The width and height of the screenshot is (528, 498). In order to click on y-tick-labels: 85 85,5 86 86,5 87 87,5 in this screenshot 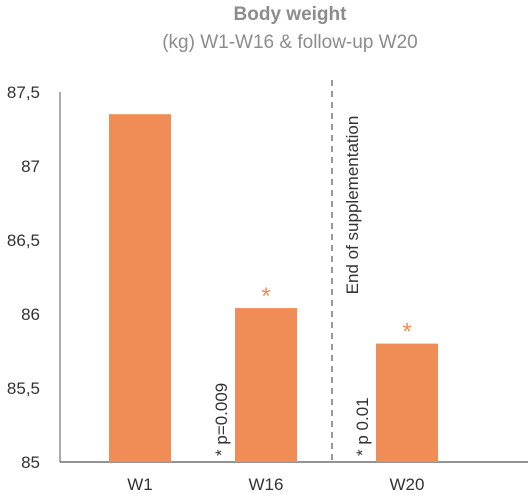, I will do `click(23, 277)`.